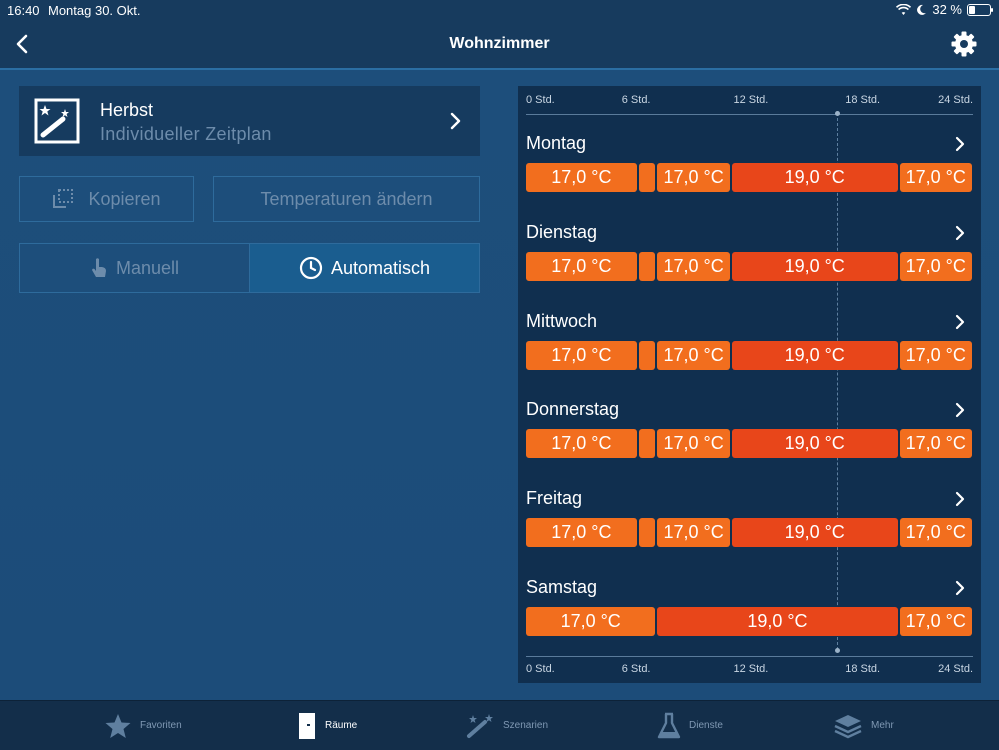 The height and width of the screenshot is (750, 999). I want to click on copy-button: Kopieren, so click(106, 199).